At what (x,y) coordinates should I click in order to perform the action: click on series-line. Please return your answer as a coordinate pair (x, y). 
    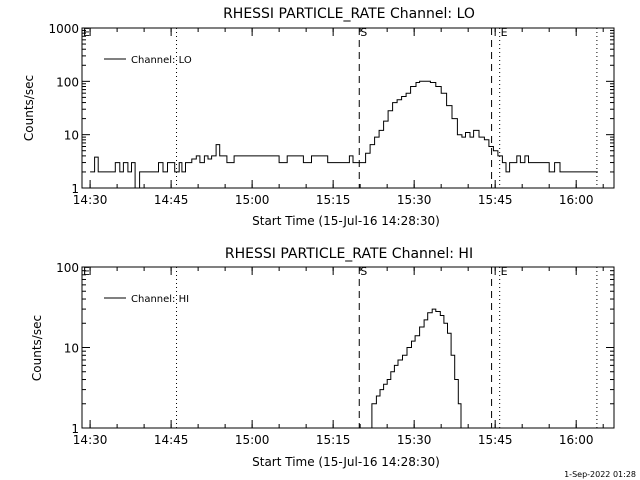
    Looking at the image, I should click on (415, 368).